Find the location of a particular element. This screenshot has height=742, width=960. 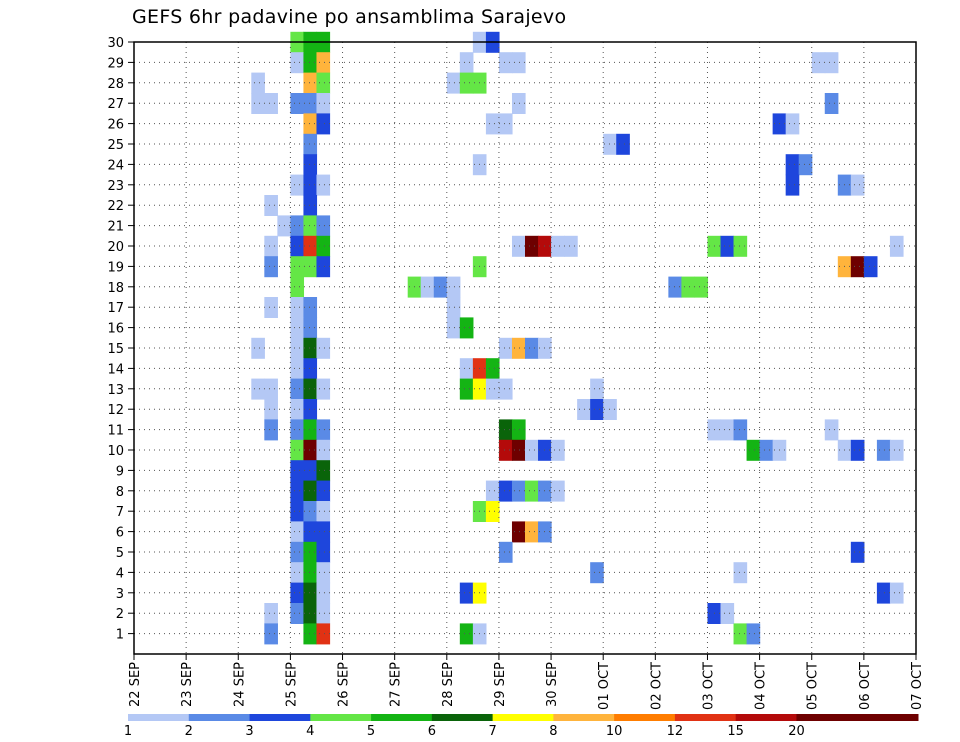

y-tick-label: 3 is located at coordinates (120, 594).